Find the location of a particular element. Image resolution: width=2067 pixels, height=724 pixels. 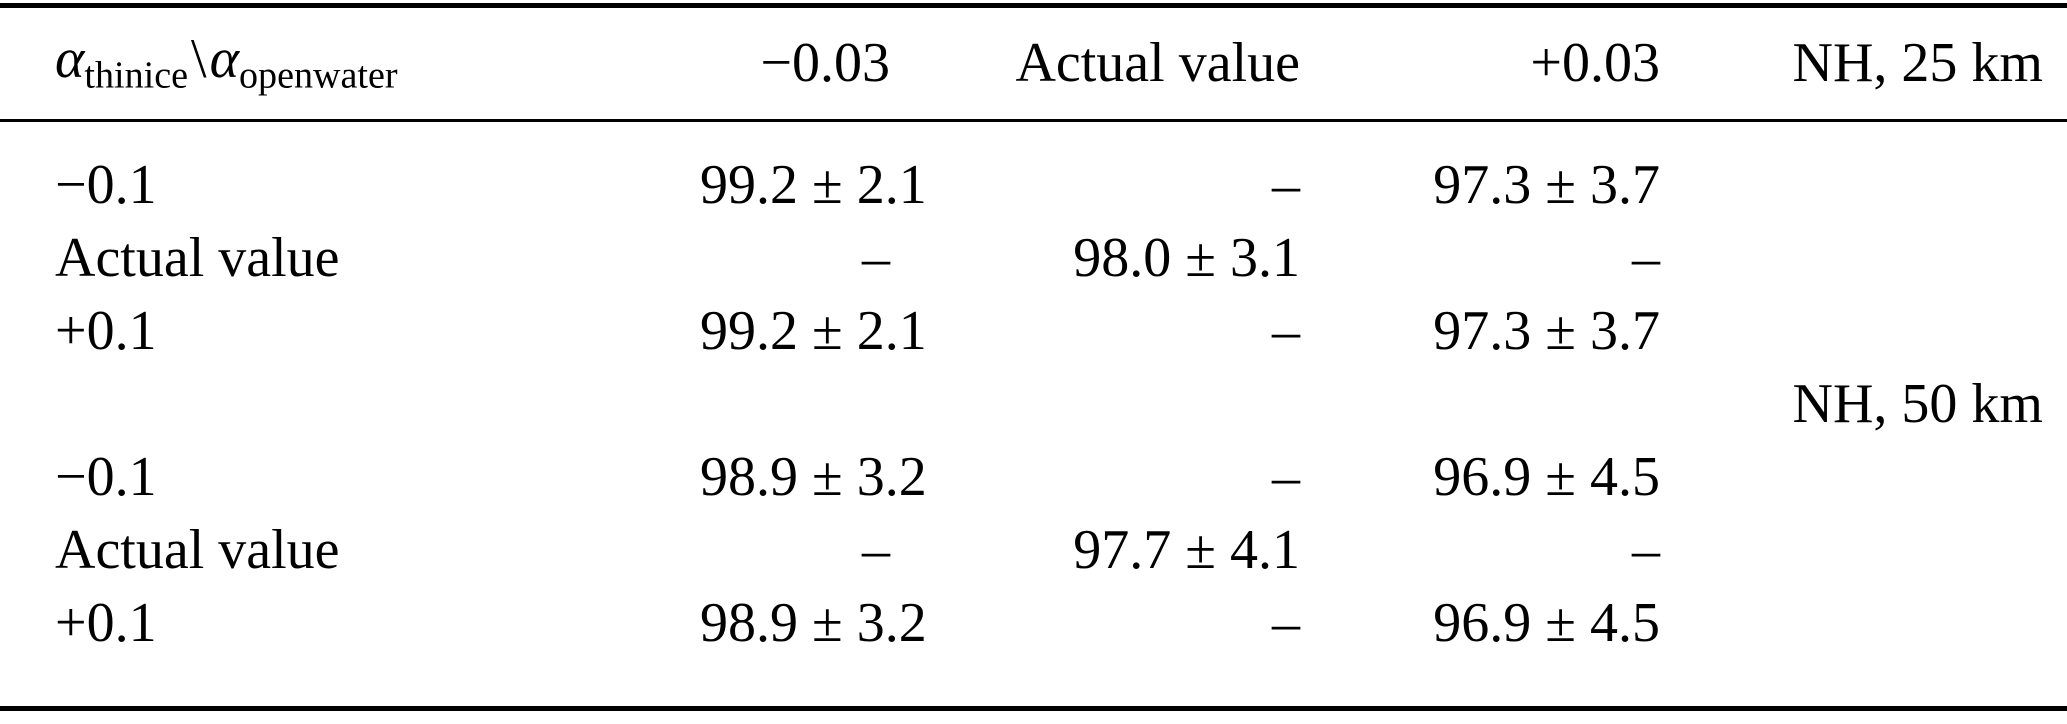

table-header-rule is located at coordinates (1033, 120).